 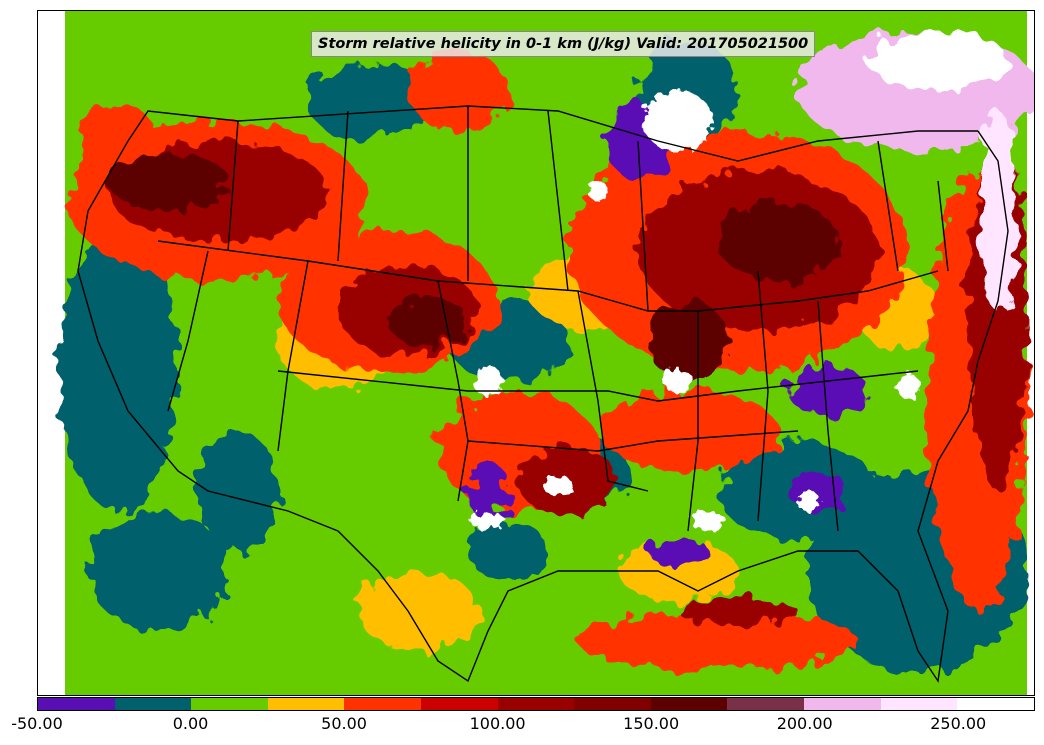 What do you see at coordinates (804, 723) in the screenshot?
I see `colorbar-tick-label: 200.00` at bounding box center [804, 723].